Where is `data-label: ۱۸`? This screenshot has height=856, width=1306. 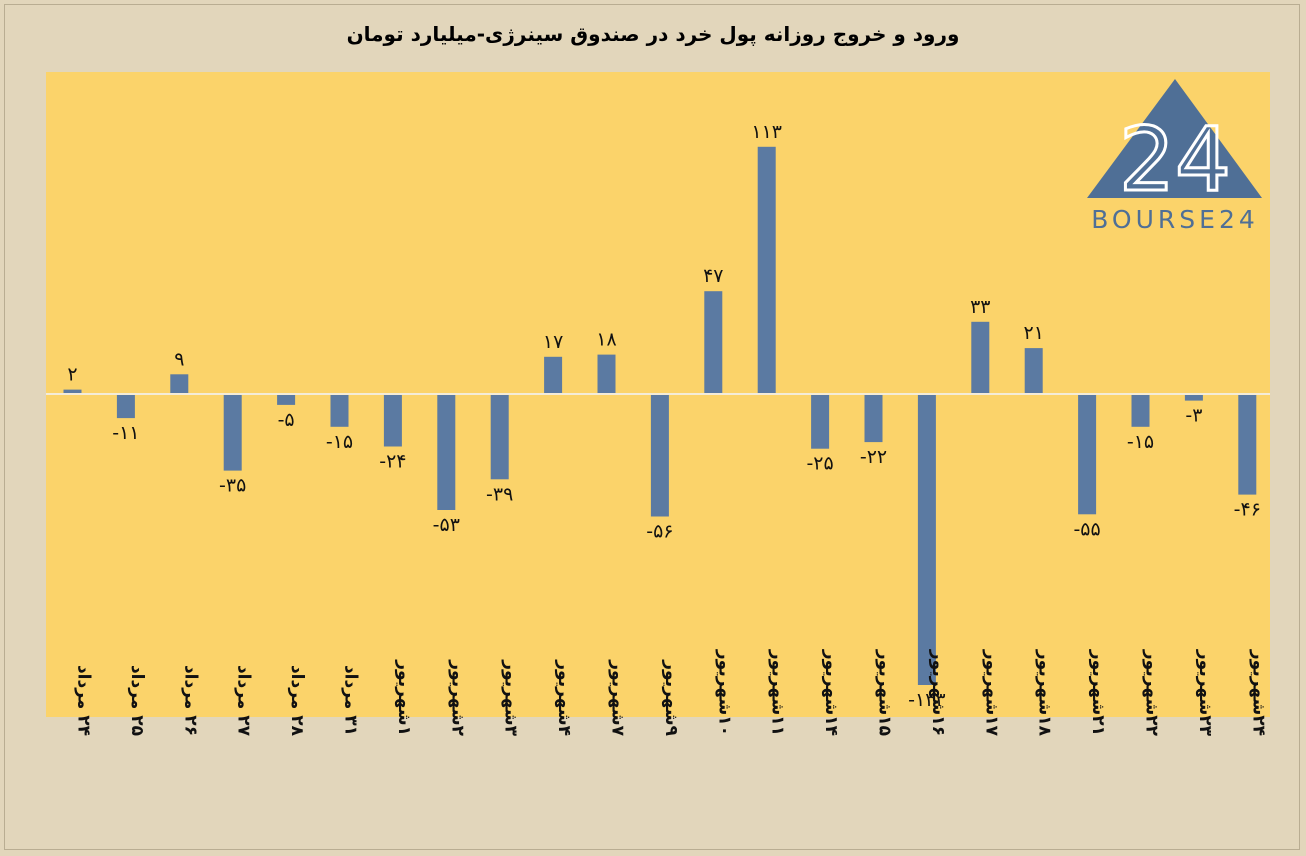 data-label: ۱۸ is located at coordinates (606, 340).